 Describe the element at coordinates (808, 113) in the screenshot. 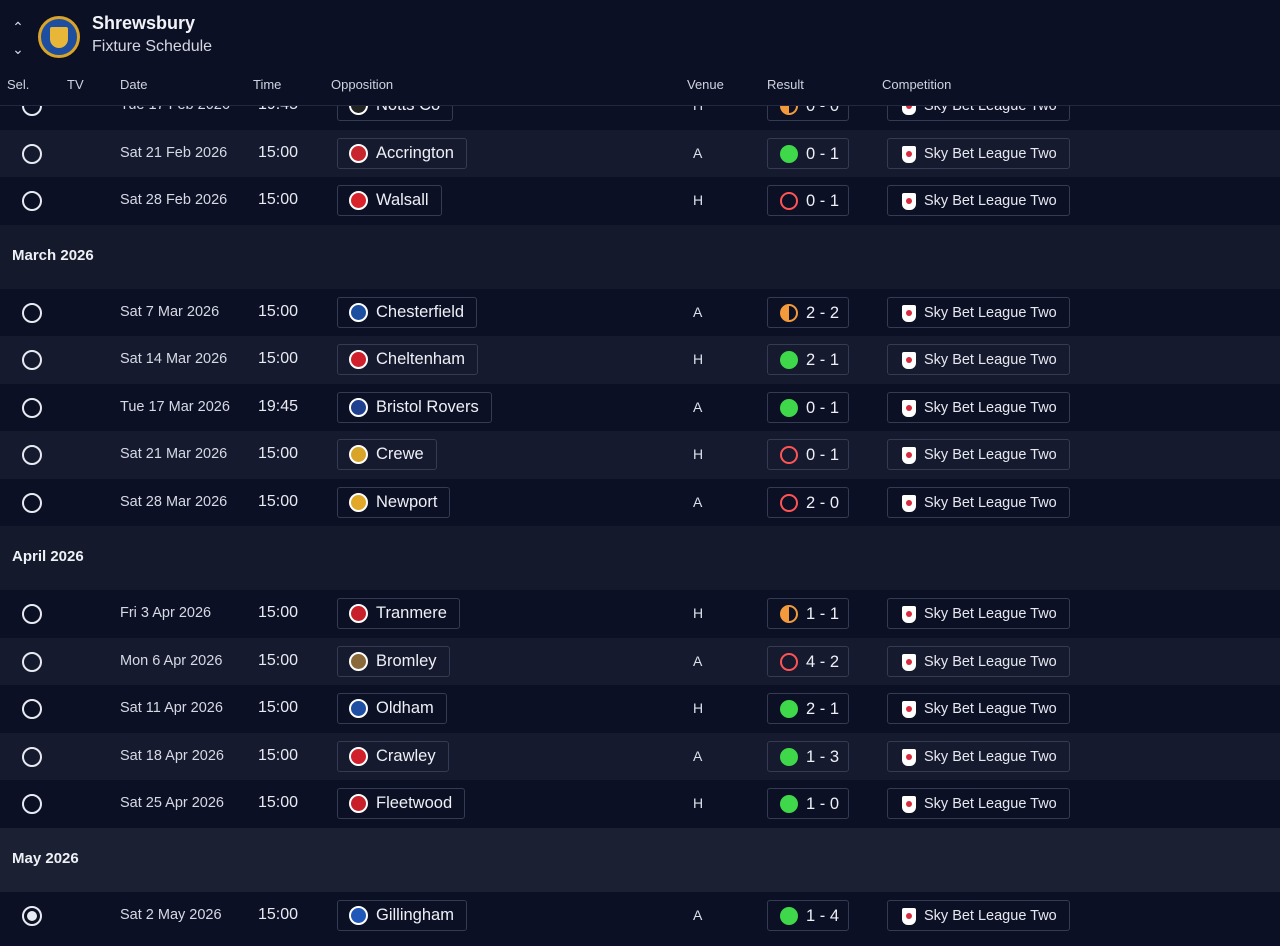

I see `result-button: 0 - 0` at that location.